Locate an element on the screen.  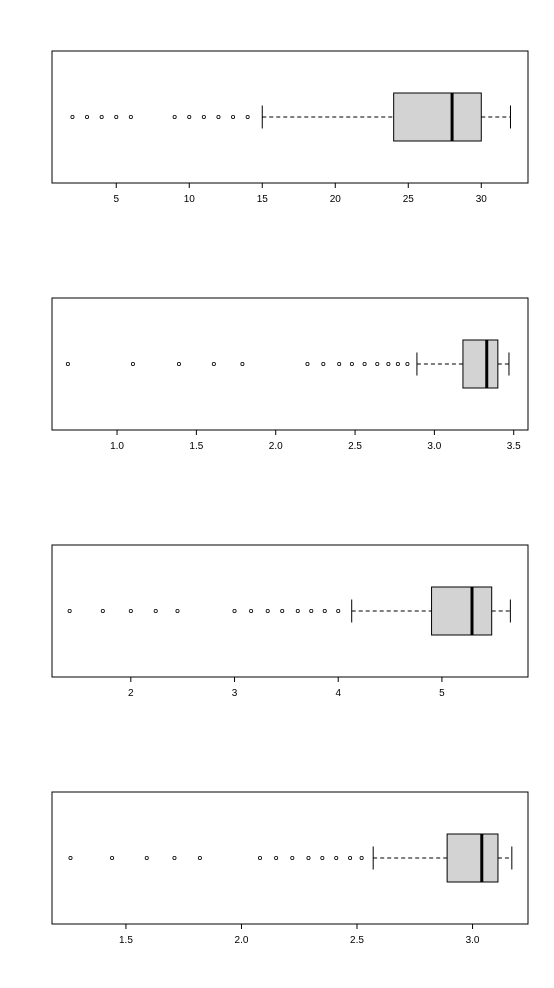
x-tick-label: 3 is located at coordinates (235, 693).